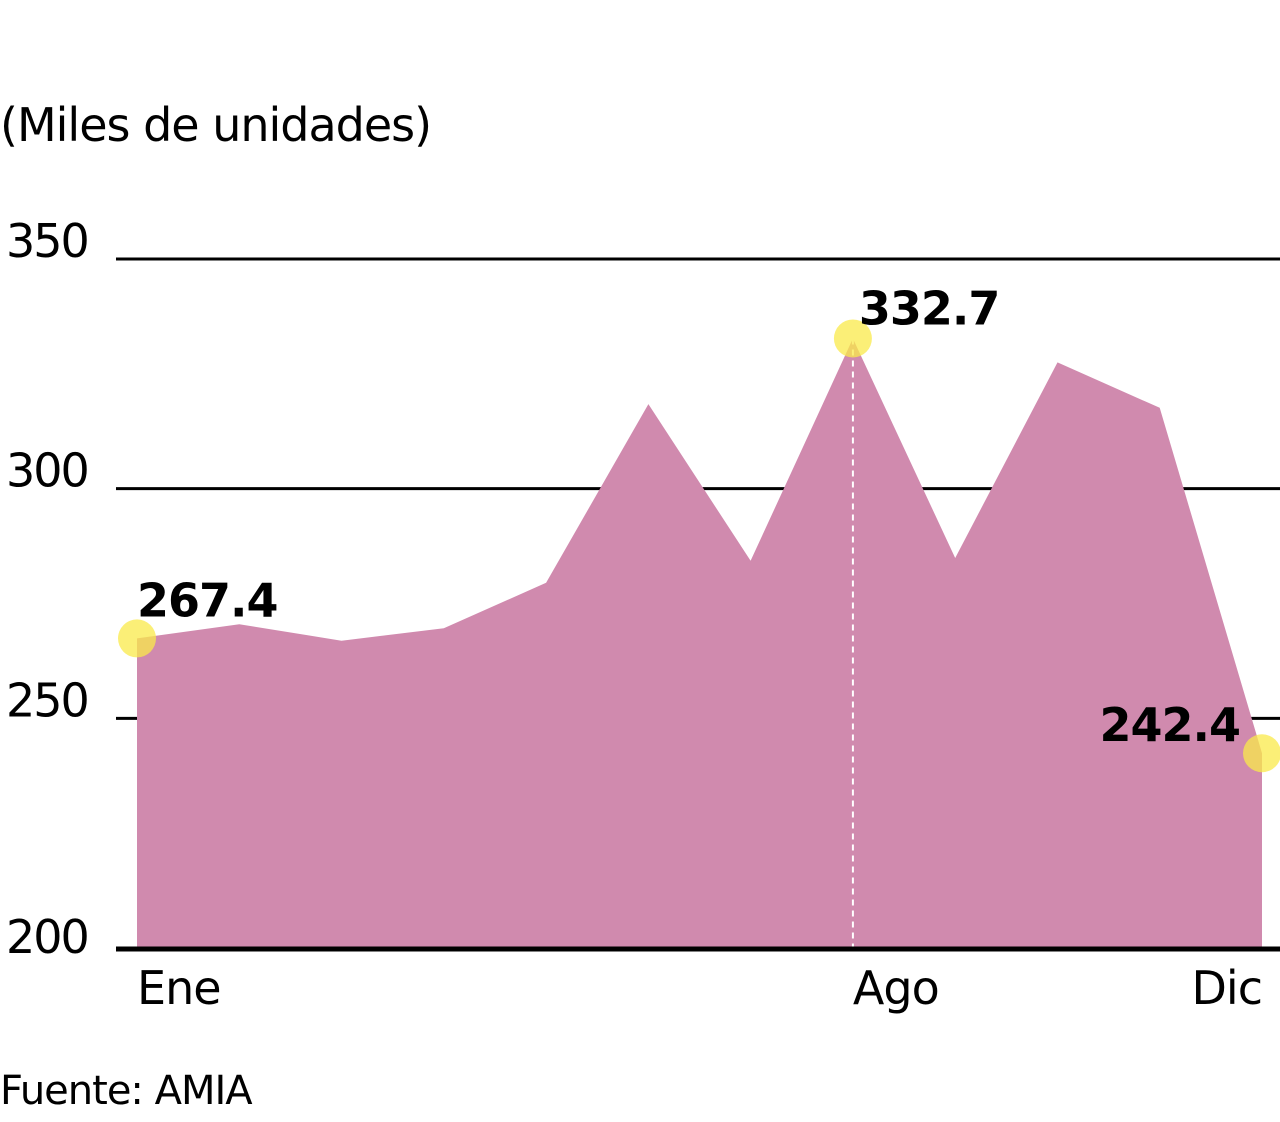 This screenshot has height=1122, width=1280. I want to click on source-note: Fuente: AMIA, so click(126, 1091).